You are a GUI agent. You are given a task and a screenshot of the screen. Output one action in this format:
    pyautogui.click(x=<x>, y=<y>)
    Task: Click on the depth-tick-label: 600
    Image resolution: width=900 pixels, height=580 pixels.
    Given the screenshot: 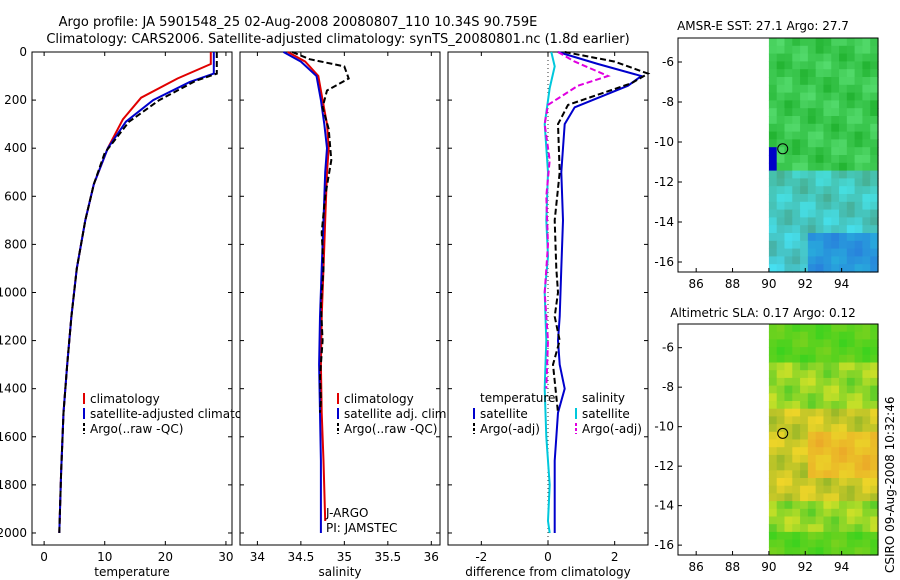 What is the action you would take?
    pyautogui.click(x=15, y=196)
    